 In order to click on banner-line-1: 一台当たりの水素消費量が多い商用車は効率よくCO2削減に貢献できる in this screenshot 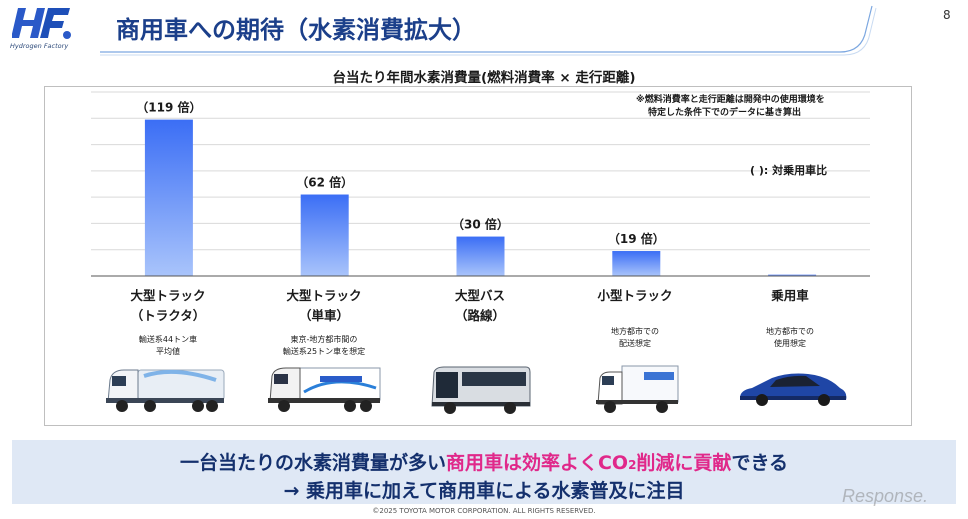, I will do `click(484, 461)`.